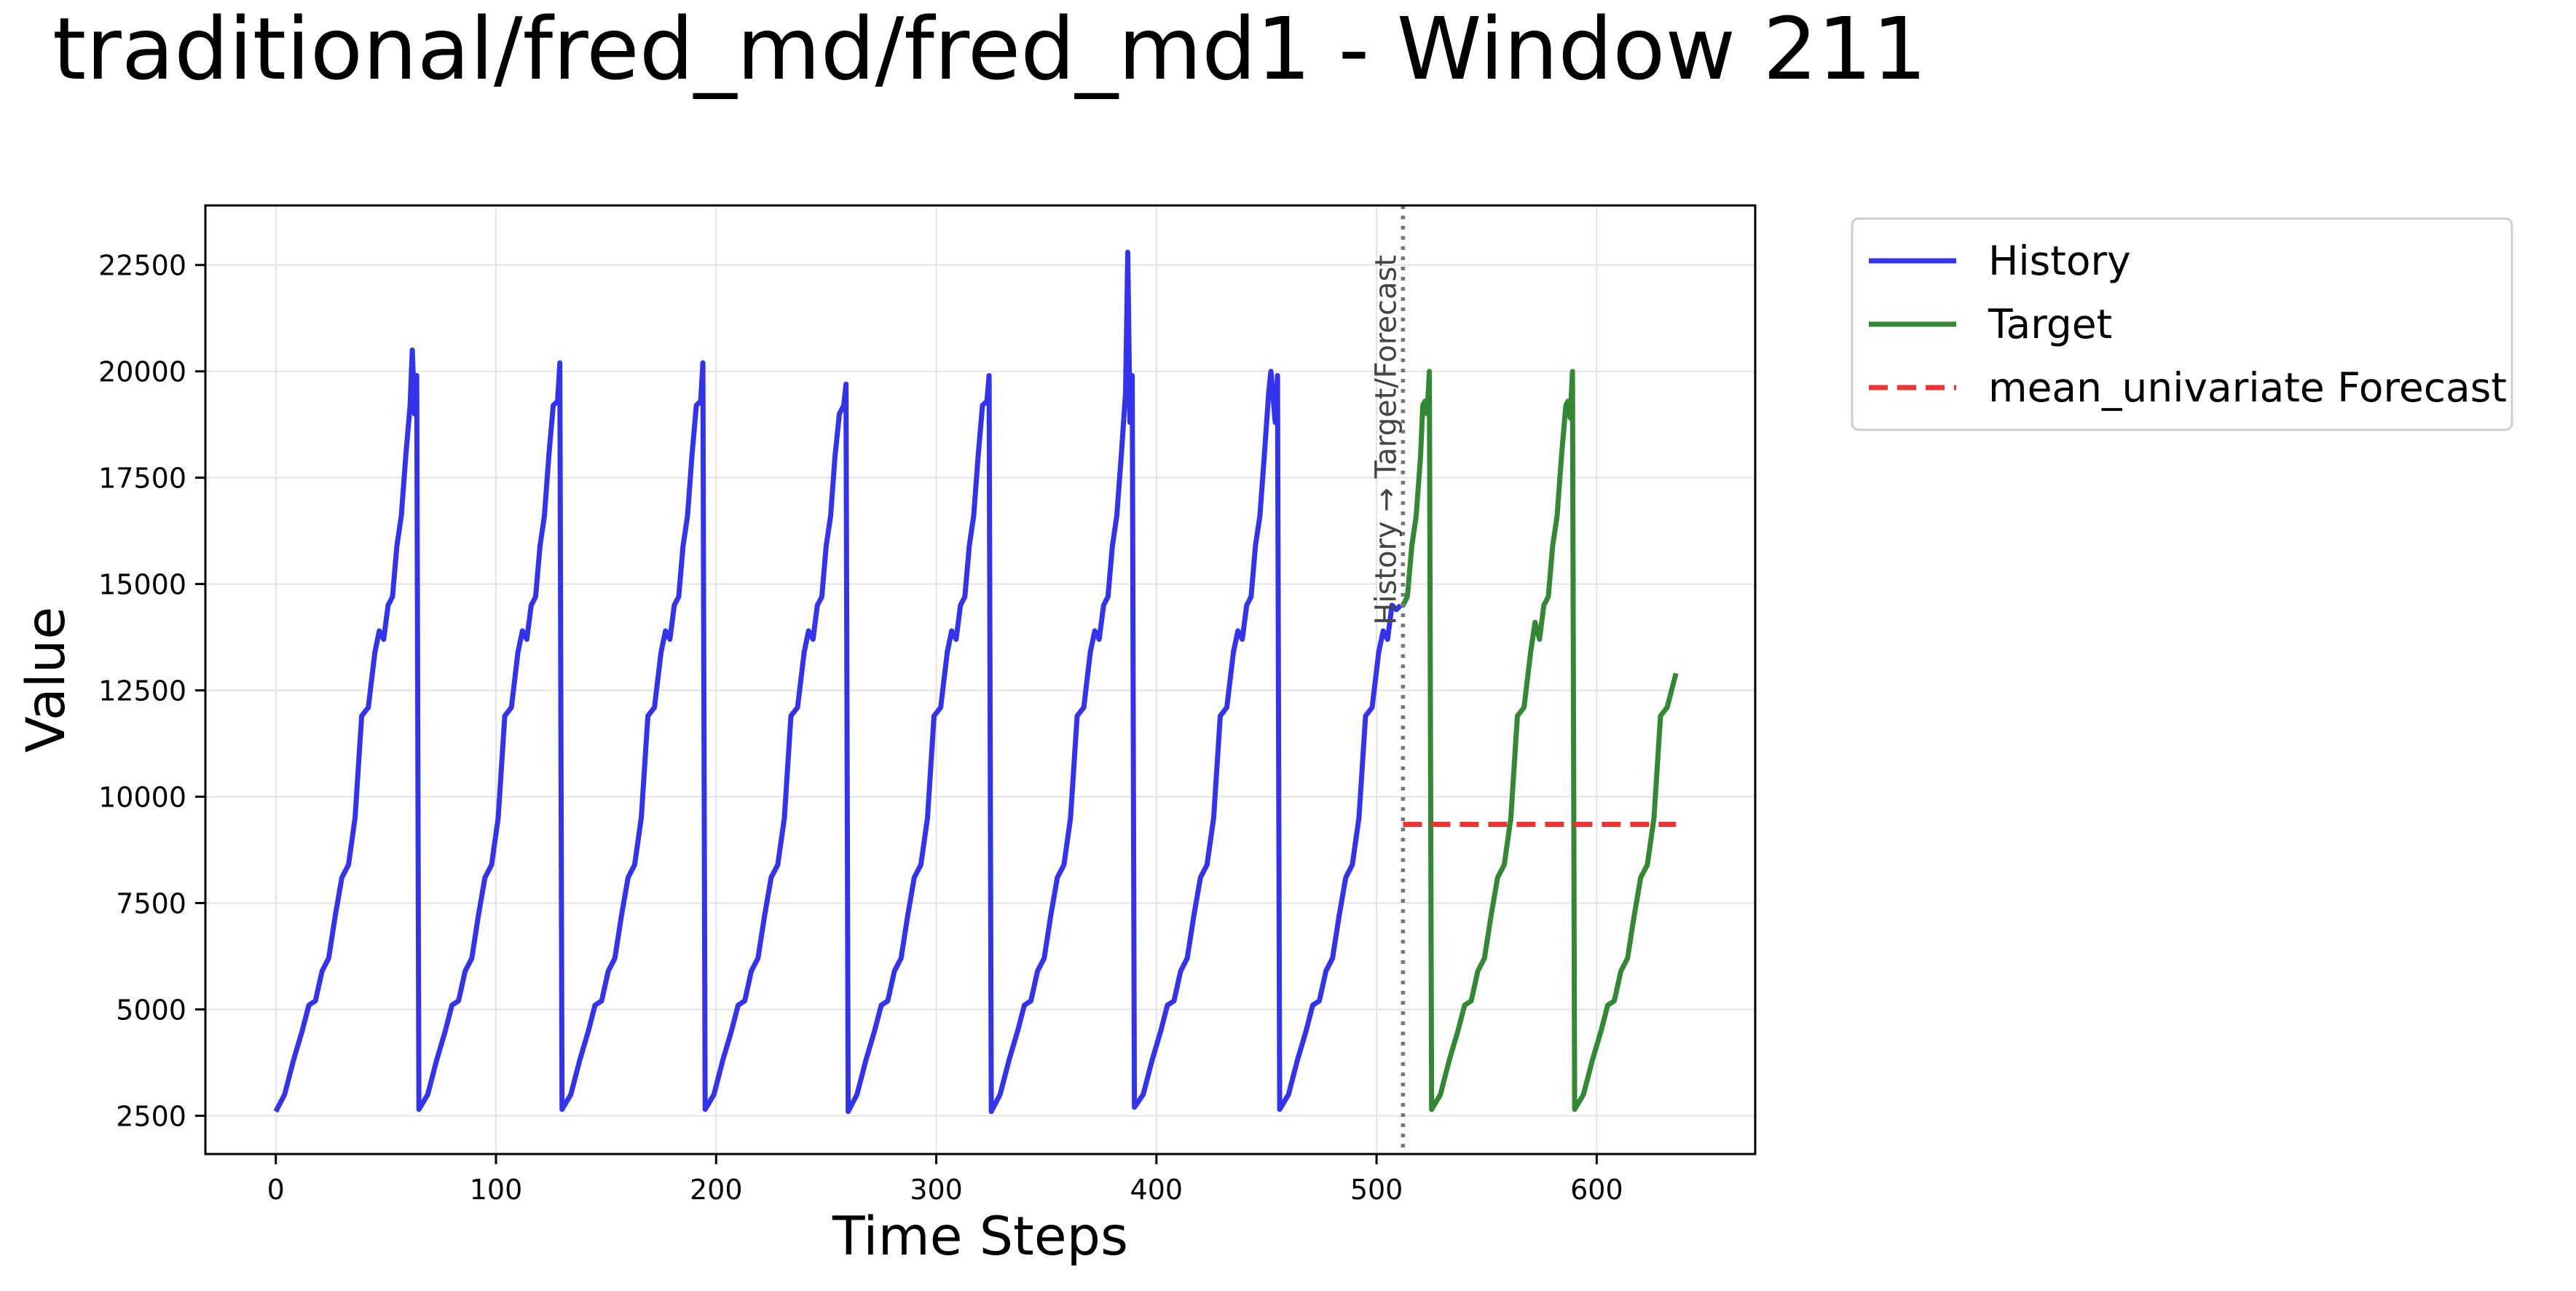 The image size is (2576, 1291). What do you see at coordinates (142, 691) in the screenshot?
I see `y-tick-label: 12500` at bounding box center [142, 691].